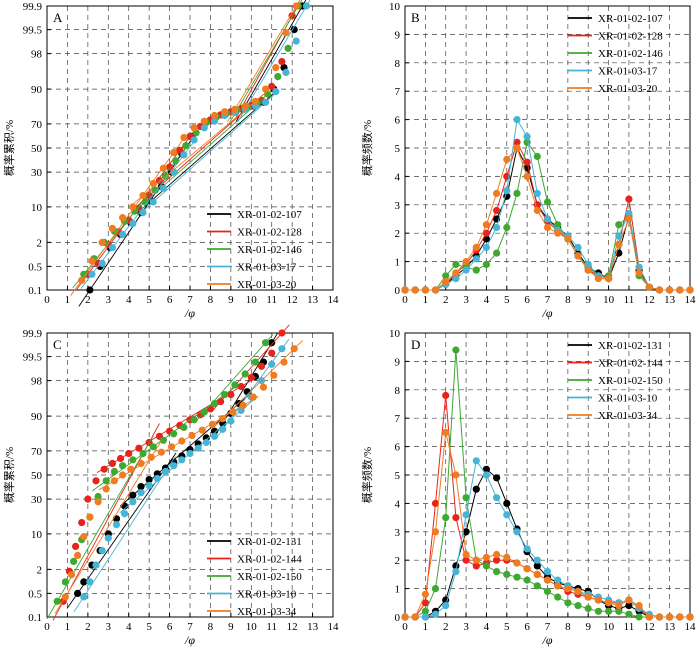 Image resolution: width=700 pixels, height=648 pixels. What do you see at coordinates (405, 300) in the screenshot?
I see `x-tick-label: 0` at bounding box center [405, 300].